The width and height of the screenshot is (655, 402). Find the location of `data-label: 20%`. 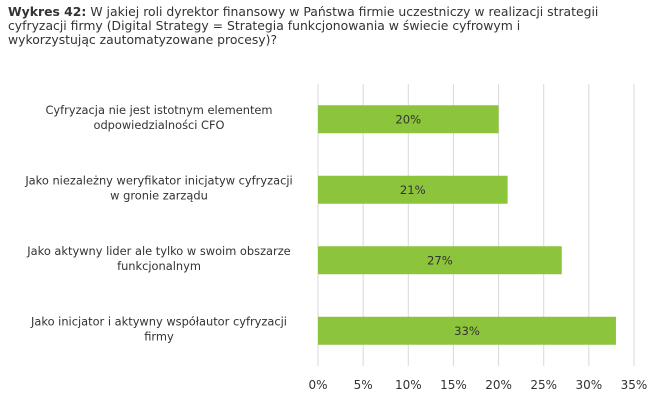

data-label: 20% is located at coordinates (408, 119).